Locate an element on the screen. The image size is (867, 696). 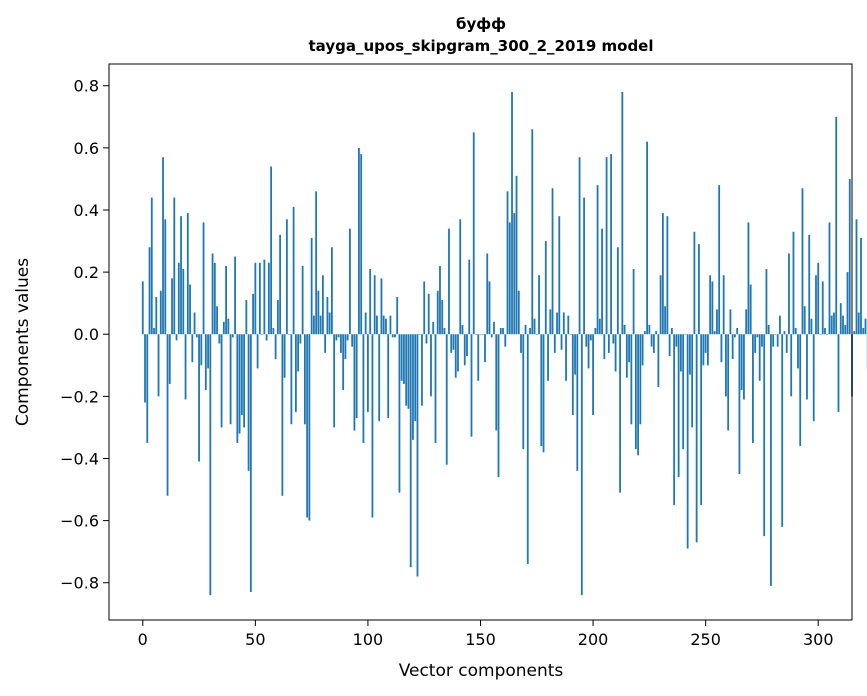
y-tick-label: 0.4 is located at coordinates (86, 210).